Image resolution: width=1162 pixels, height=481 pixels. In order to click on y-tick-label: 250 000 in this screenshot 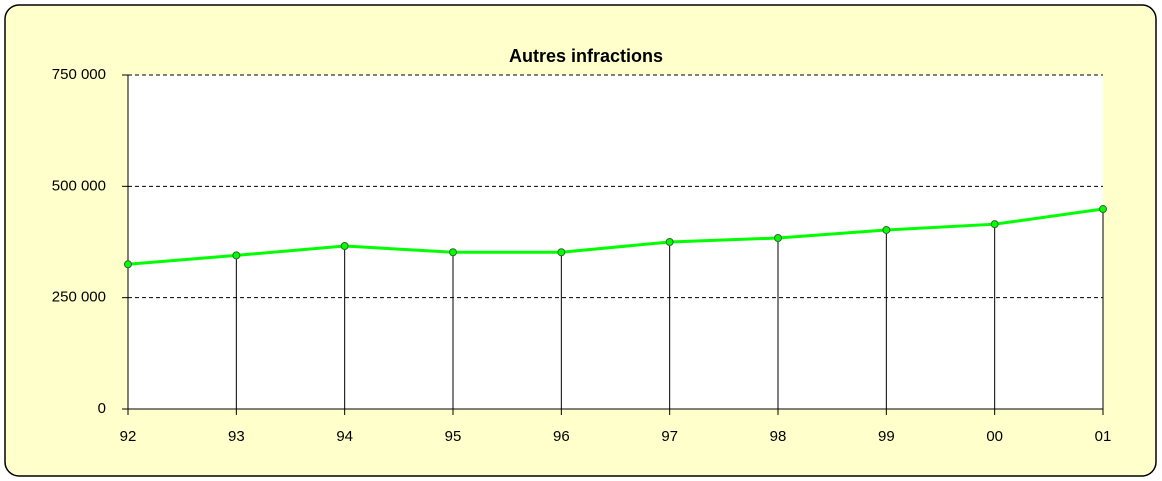, I will do `click(79, 297)`.